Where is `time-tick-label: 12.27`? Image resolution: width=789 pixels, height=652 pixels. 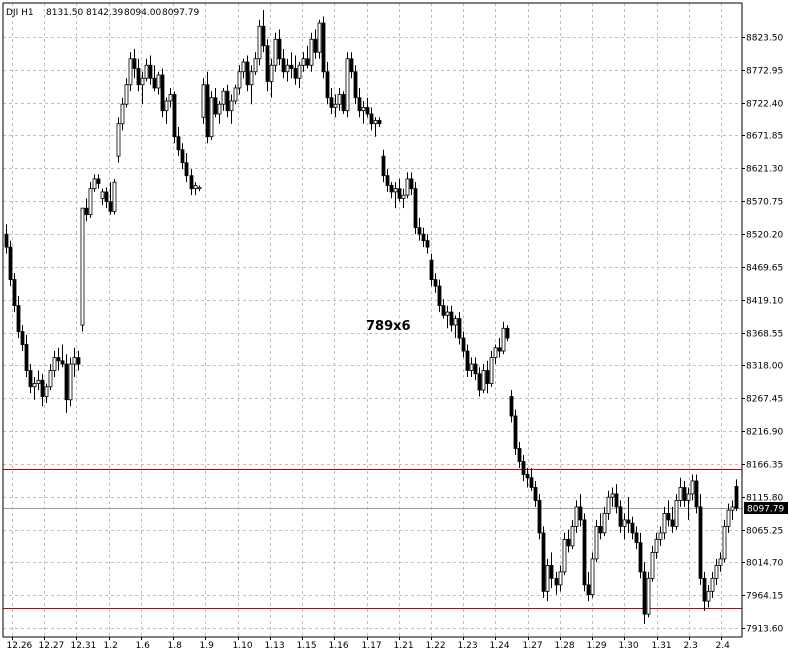 time-tick-label: 12.27 is located at coordinates (52, 646).